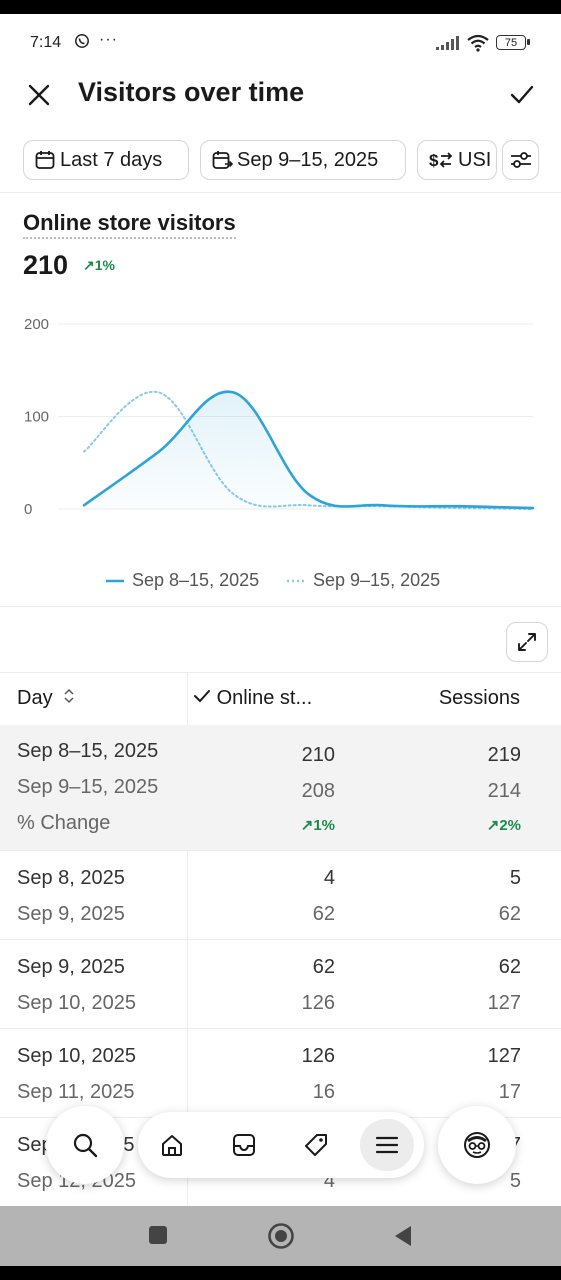 The image size is (561, 1280). I want to click on legend-item-compare: Sep 9–15, 2025, so click(363, 580).